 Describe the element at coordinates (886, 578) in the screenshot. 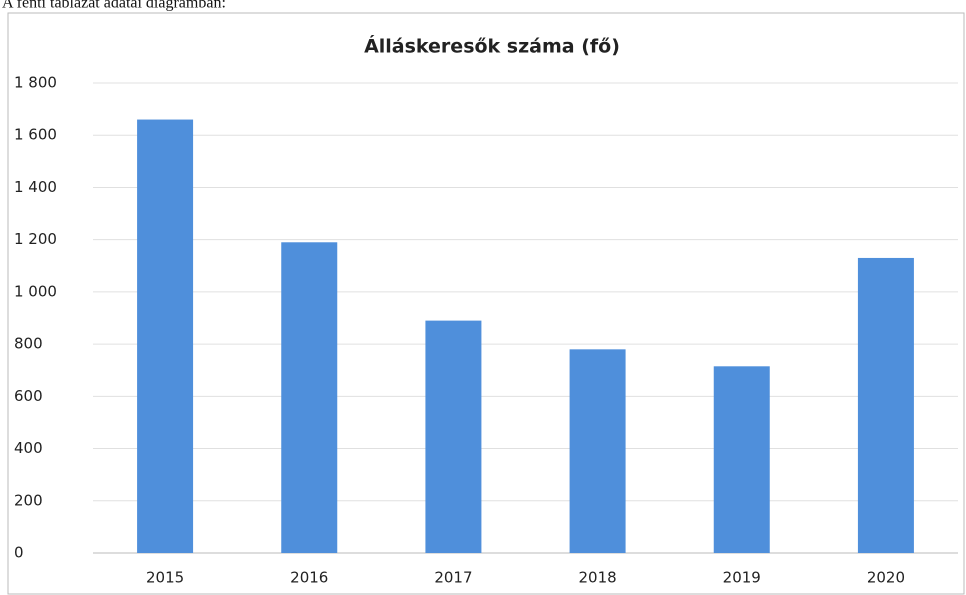

I see `x-tick-label: 2020` at that location.